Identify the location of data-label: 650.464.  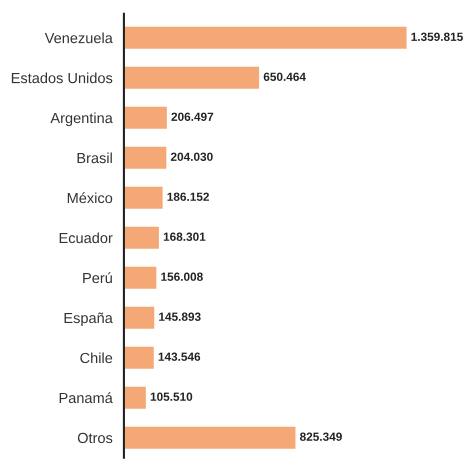
(285, 76).